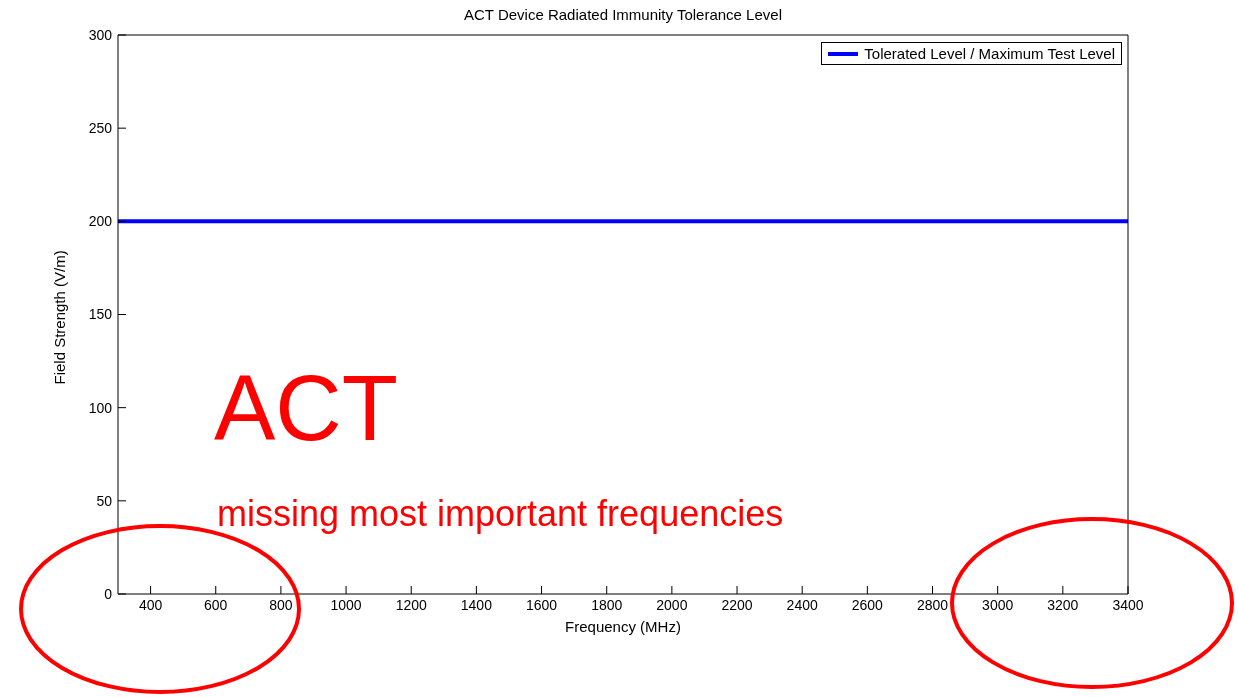 This screenshot has height=697, width=1238. Describe the element at coordinates (150, 604) in the screenshot. I see `x-tick-label: 400` at that location.